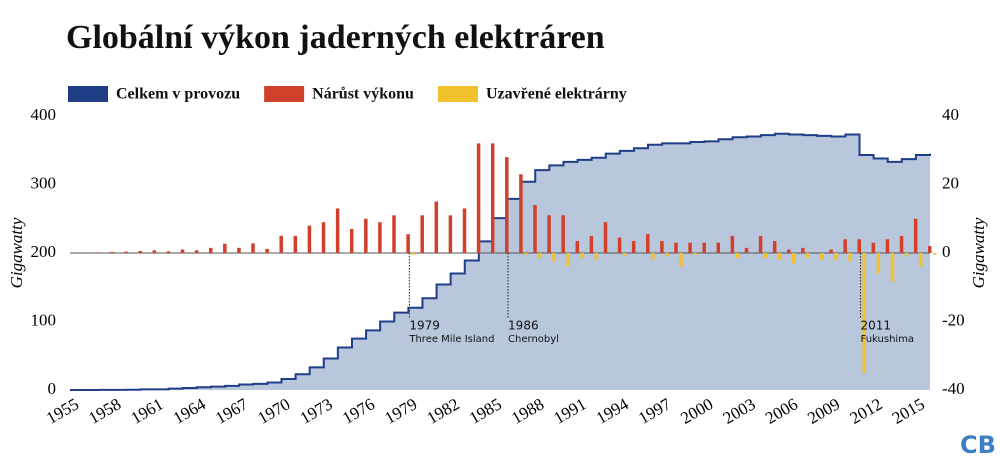 The height and width of the screenshot is (465, 1000). What do you see at coordinates (485, 410) in the screenshot?
I see `x-tick-label: 1985` at bounding box center [485, 410].